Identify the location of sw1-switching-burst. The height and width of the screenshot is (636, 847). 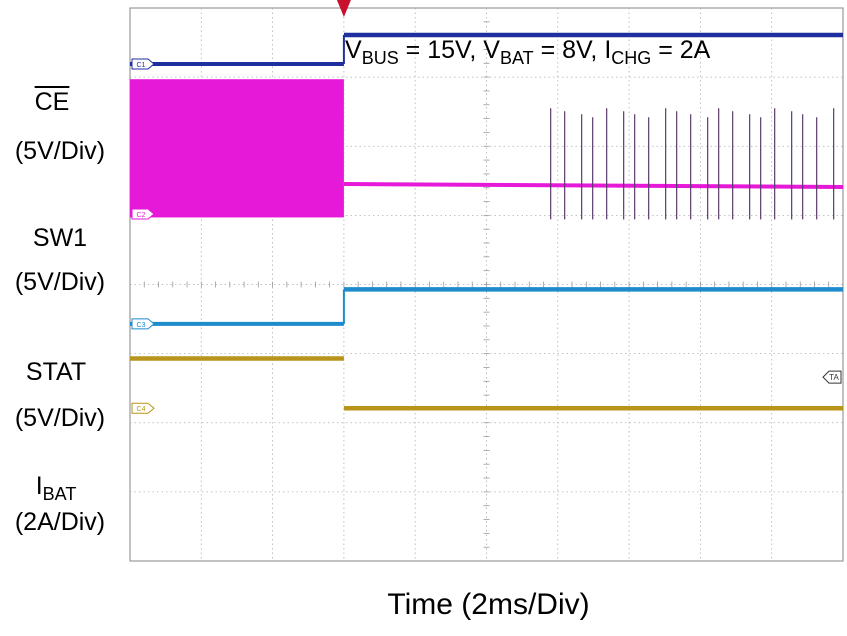
(237, 148).